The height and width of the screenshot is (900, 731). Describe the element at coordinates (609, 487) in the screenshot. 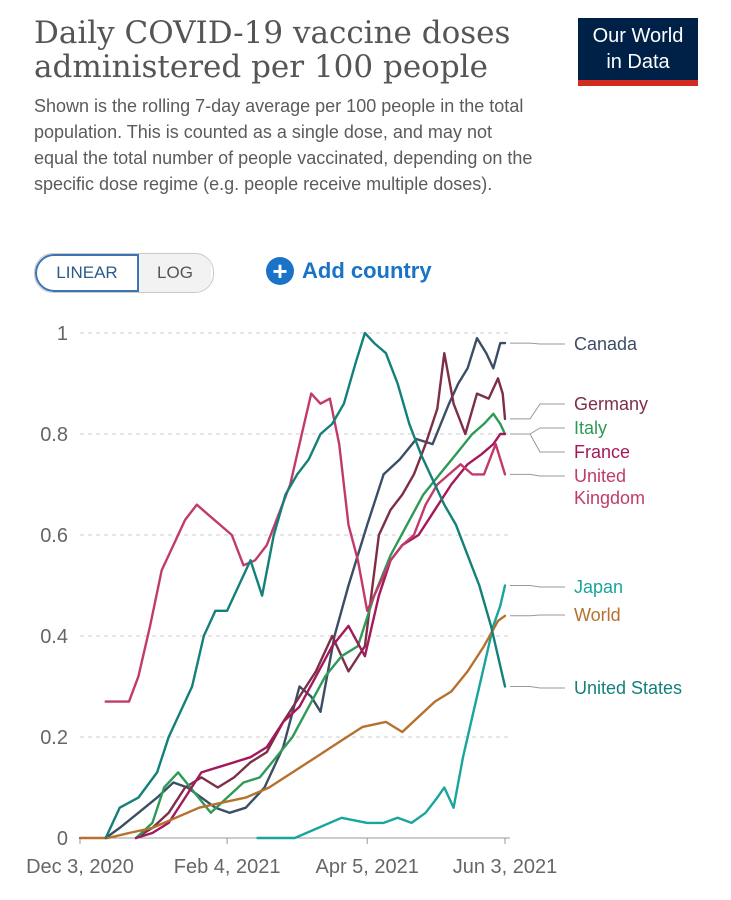

I see `legend-label-united-kingdom: United Kingdom` at that location.